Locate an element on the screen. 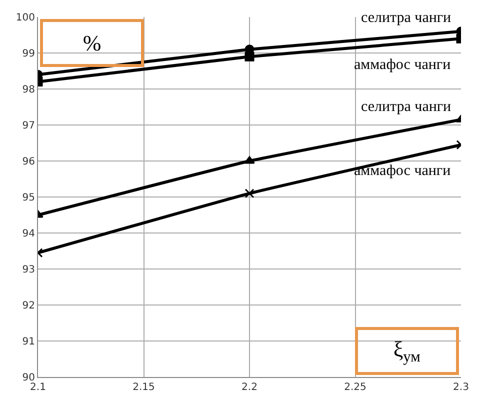 The image size is (481, 405). y-tick-label: 92 is located at coordinates (28, 306).